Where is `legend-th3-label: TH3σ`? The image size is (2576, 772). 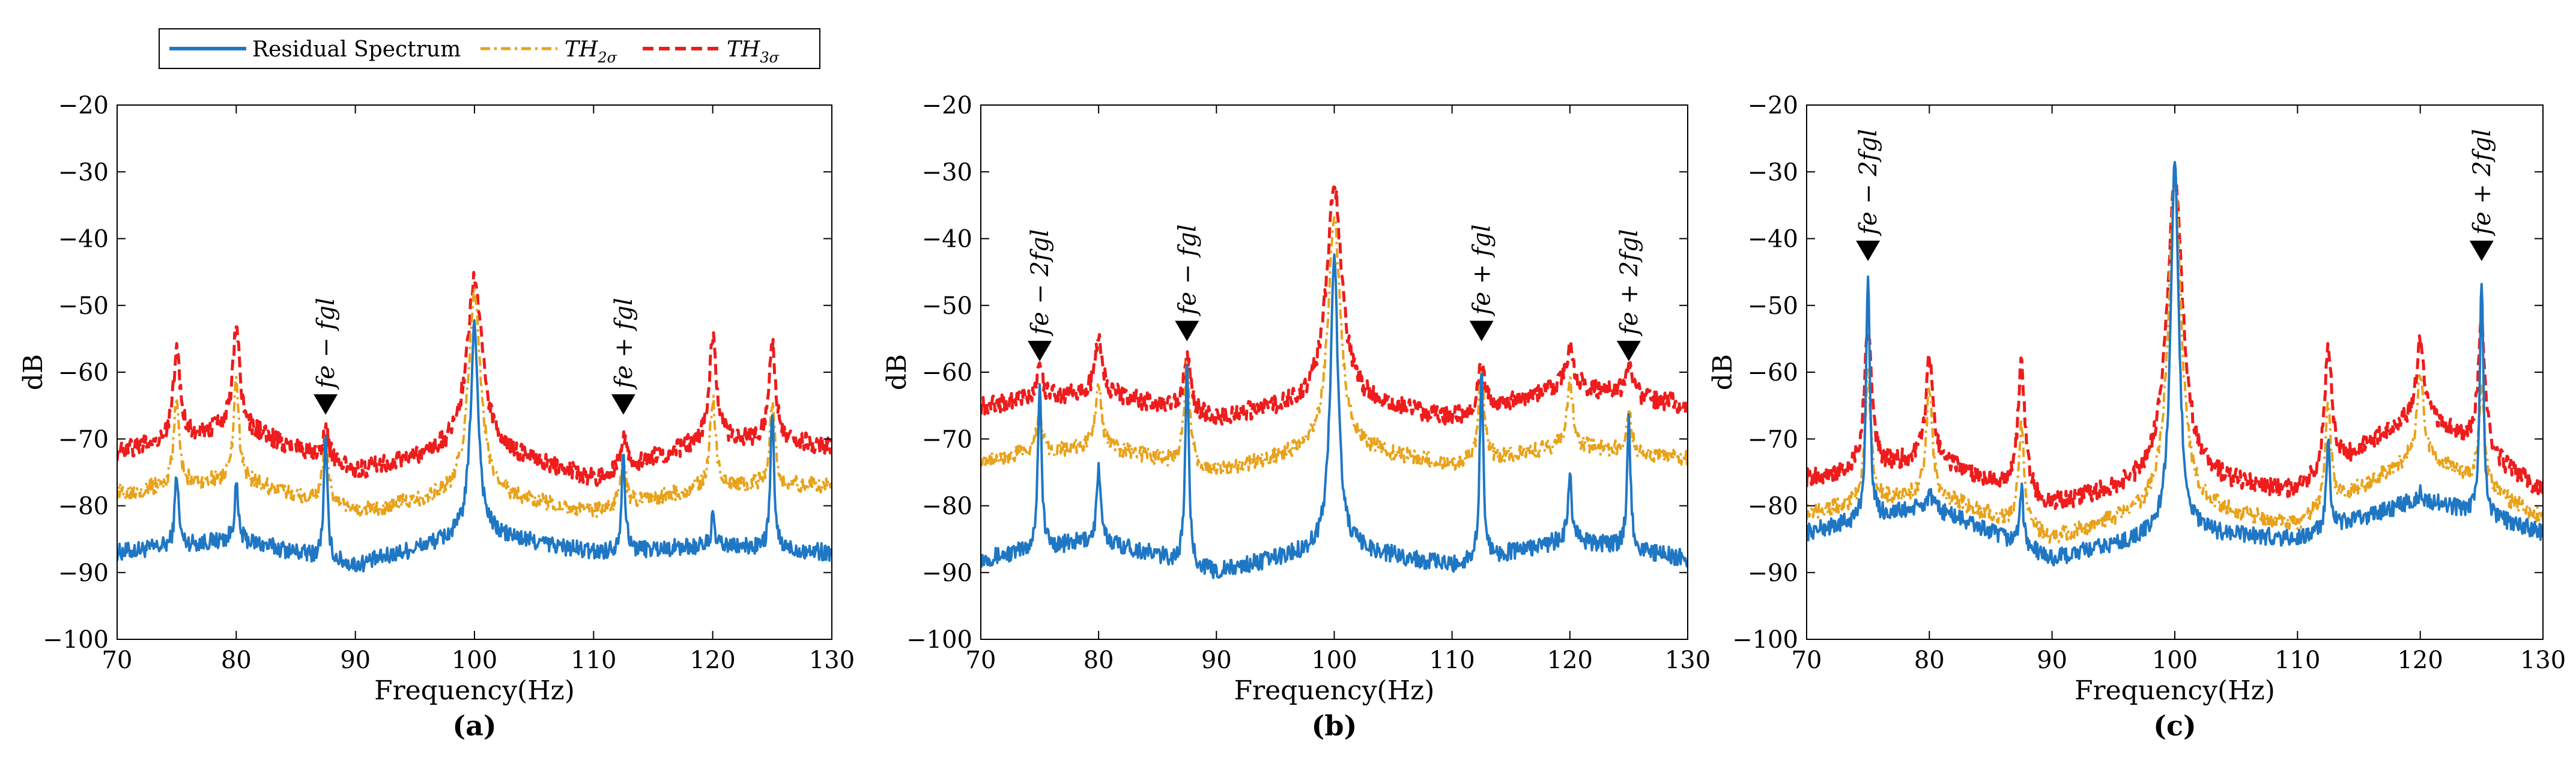 legend-th3-label: TH3σ is located at coordinates (753, 51).